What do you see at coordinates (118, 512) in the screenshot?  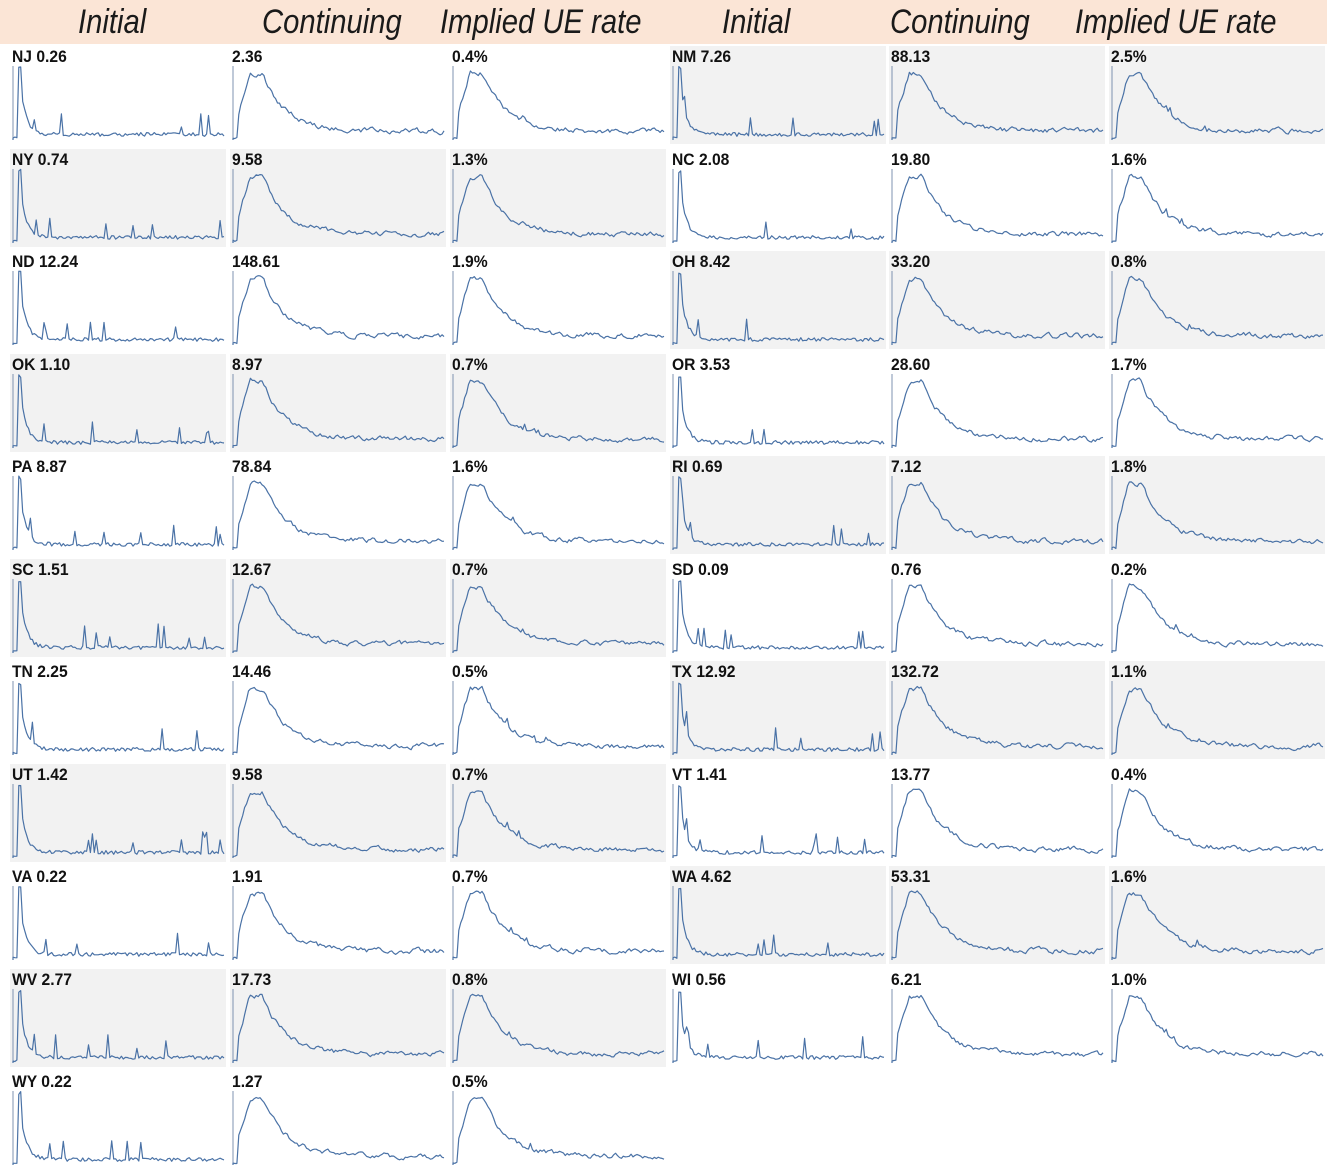 I see `sparkline-pa-initial` at bounding box center [118, 512].